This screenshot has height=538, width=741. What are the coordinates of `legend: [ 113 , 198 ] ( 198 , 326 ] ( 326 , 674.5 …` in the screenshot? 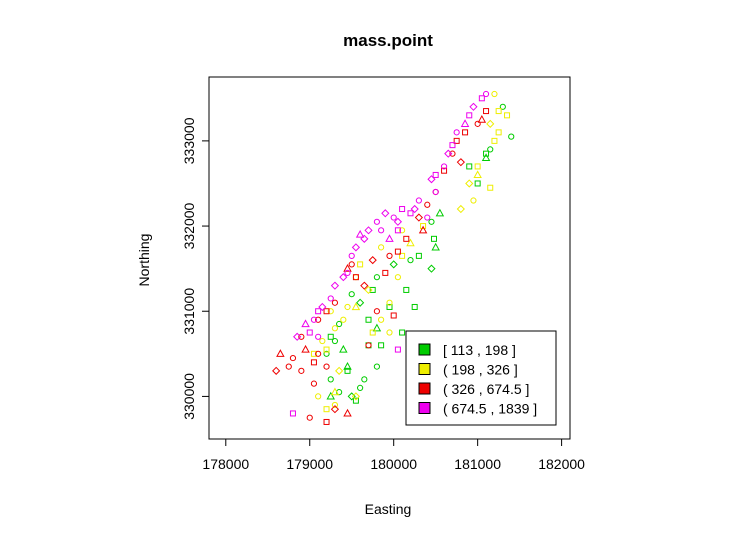 It's located at (481, 378).